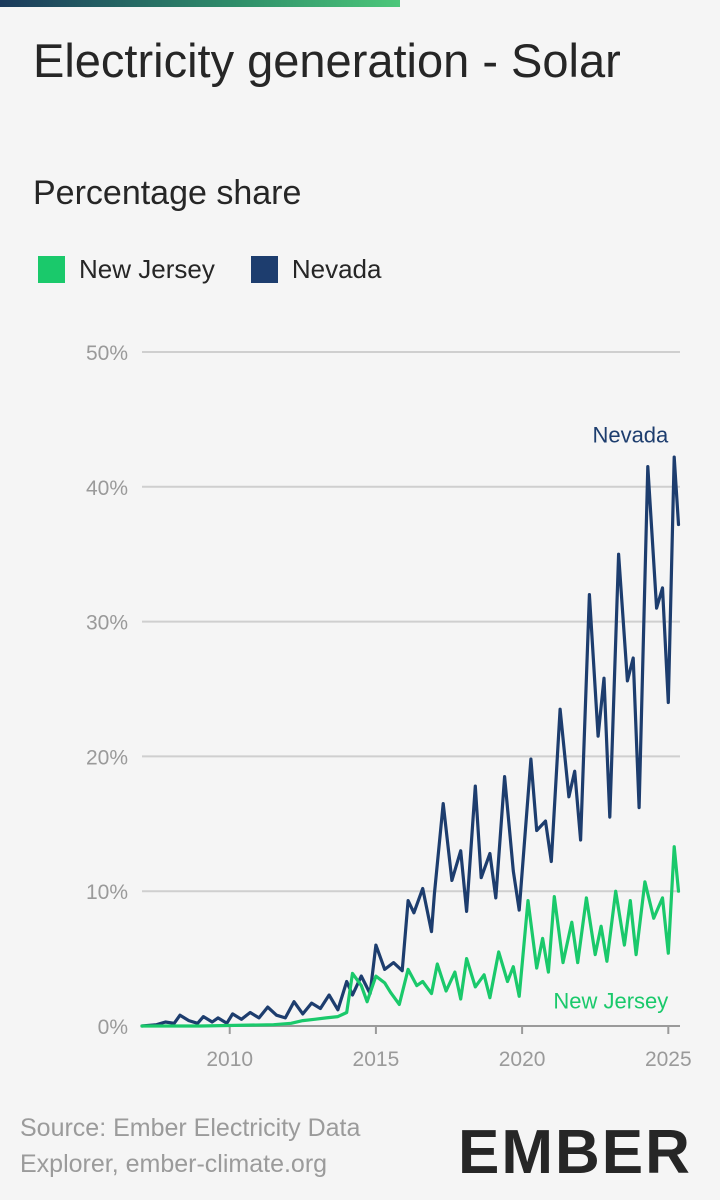 The width and height of the screenshot is (720, 1200). What do you see at coordinates (167, 193) in the screenshot?
I see `chart-subtitle: Percentage share` at bounding box center [167, 193].